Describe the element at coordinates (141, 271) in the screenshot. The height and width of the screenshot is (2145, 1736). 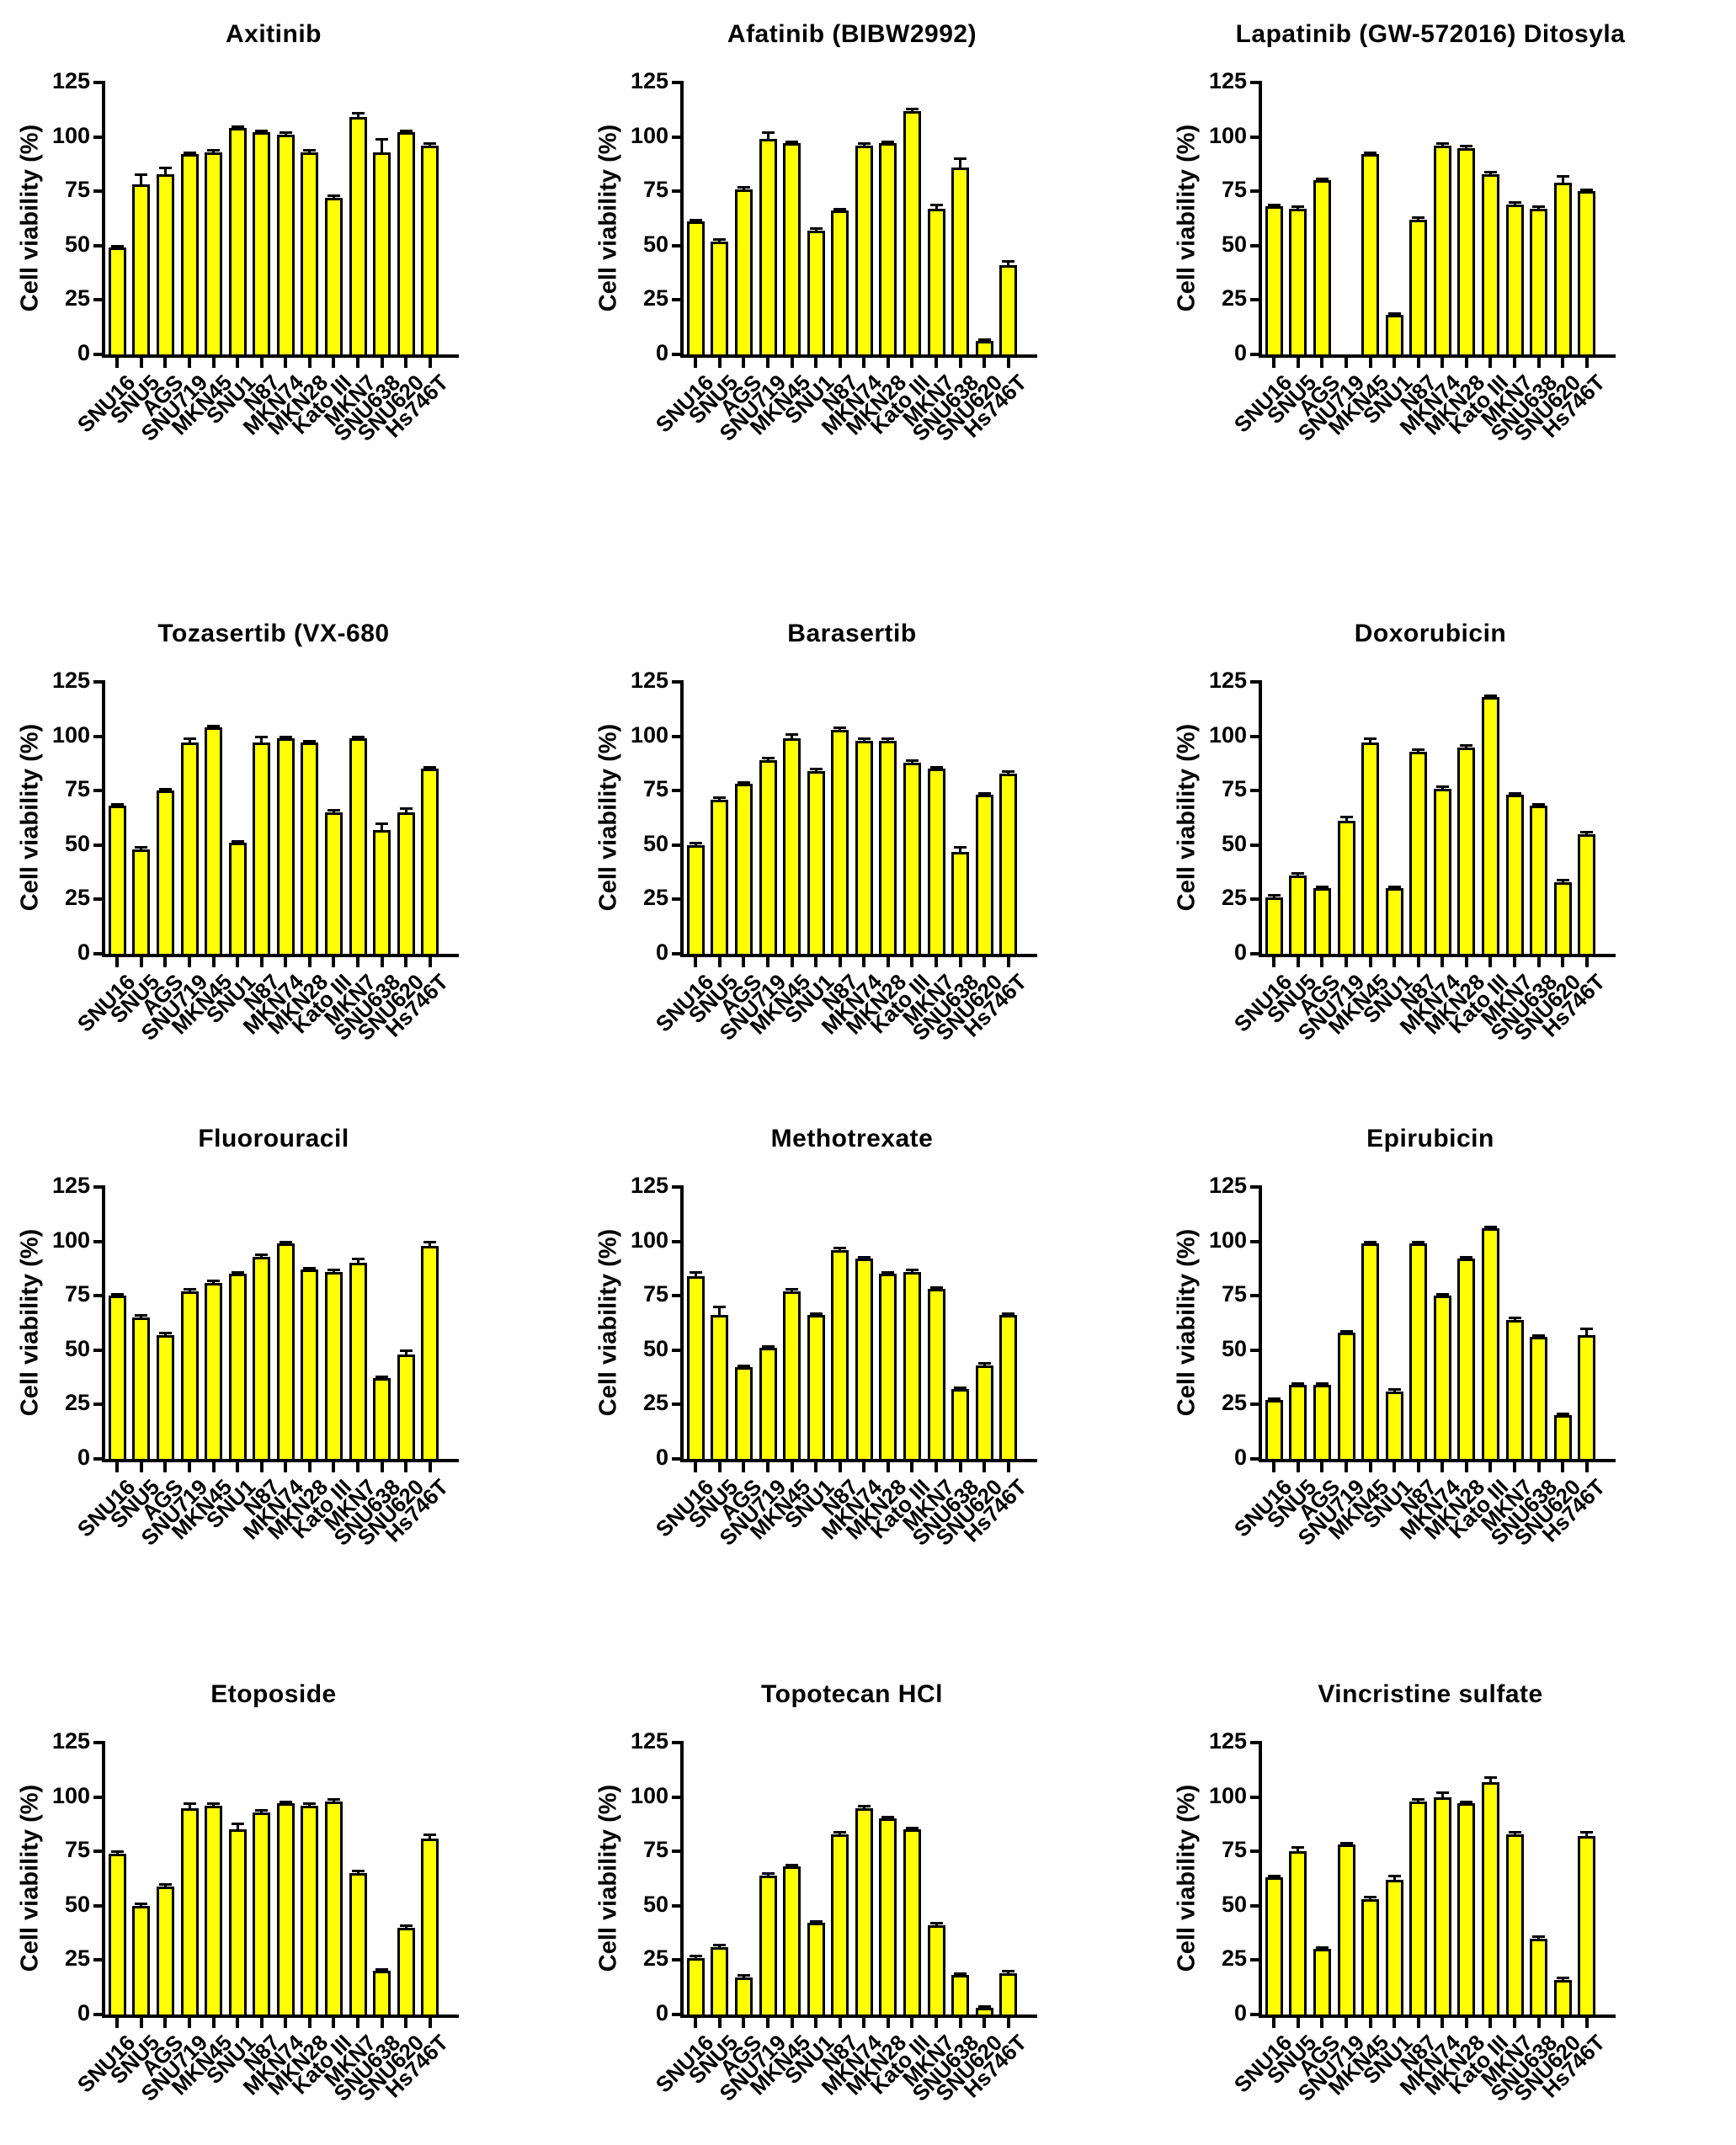
I see `bar-snu5` at that location.